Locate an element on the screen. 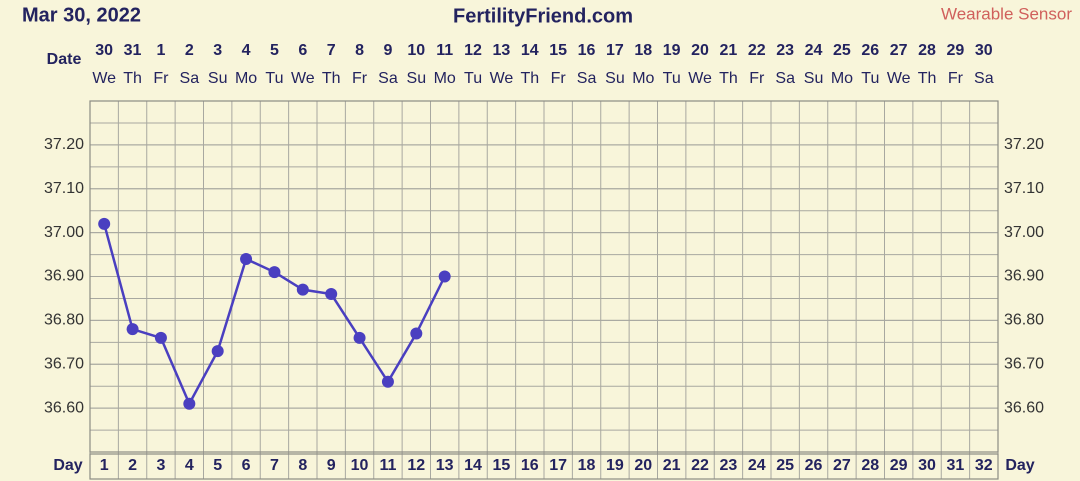 The width and height of the screenshot is (1080, 481). x-tick-label: 21 is located at coordinates (672, 465).